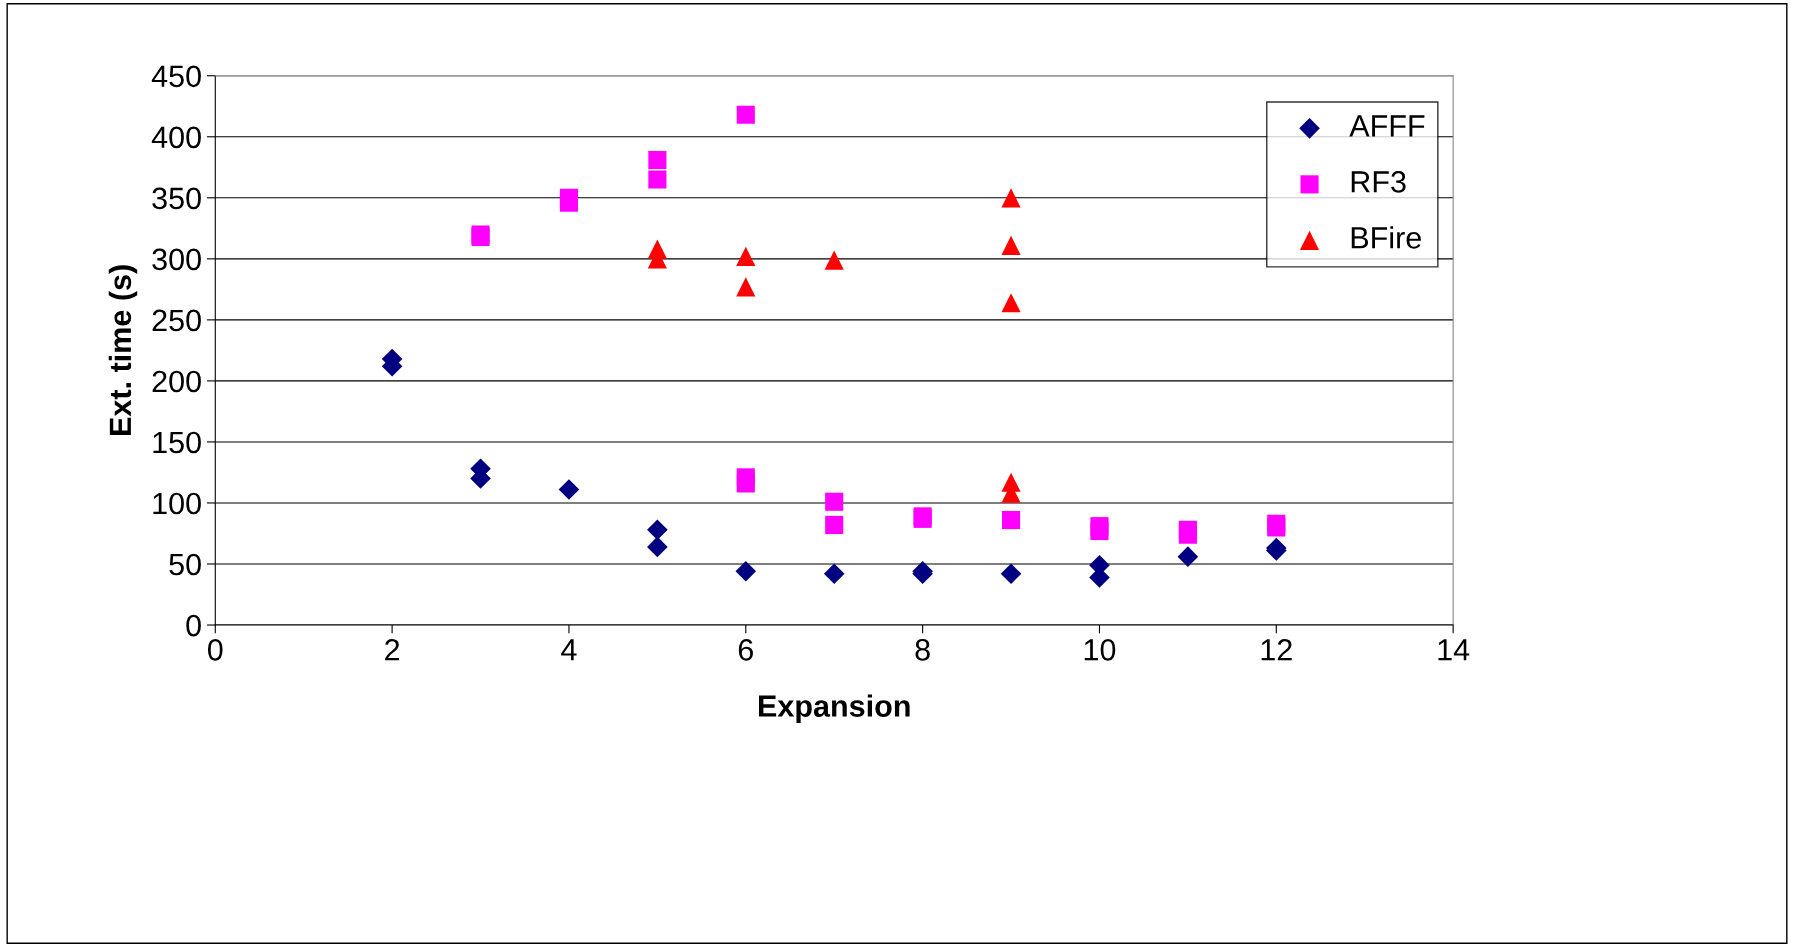  What do you see at coordinates (176, 381) in the screenshot?
I see `y-tick-label: 200` at bounding box center [176, 381].